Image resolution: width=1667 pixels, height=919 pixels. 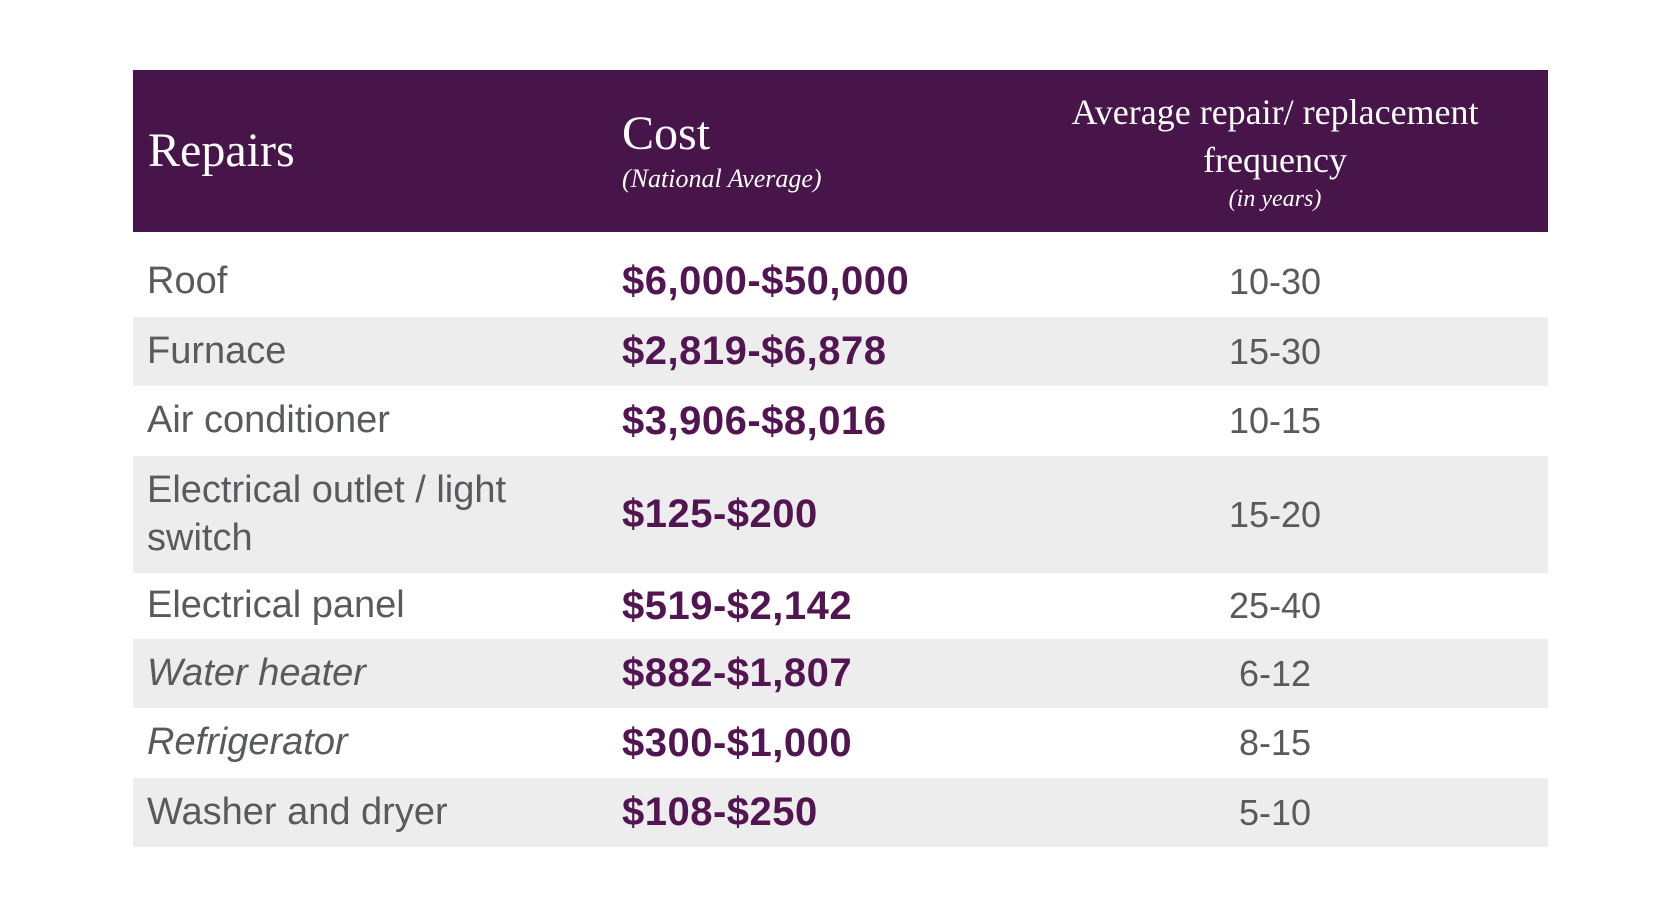 What do you see at coordinates (377, 351) in the screenshot?
I see `repair-name-cell: Furnace` at bounding box center [377, 351].